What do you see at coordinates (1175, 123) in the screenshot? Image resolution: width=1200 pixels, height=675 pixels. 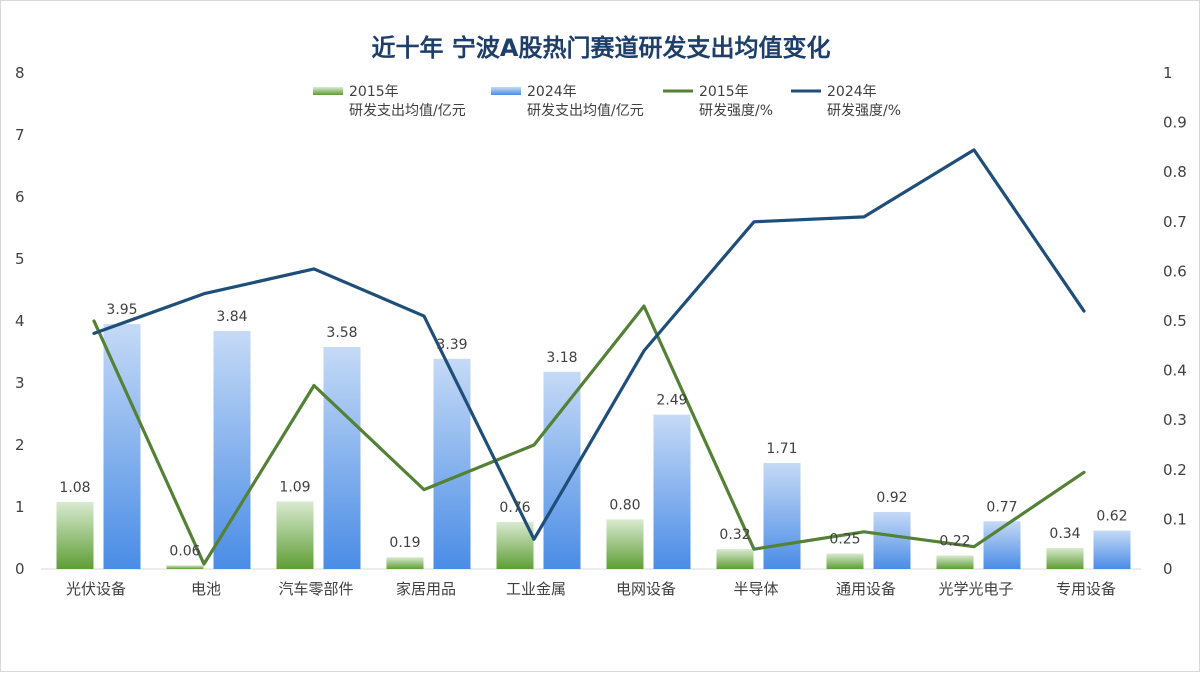 I see `right-axis-tick: 0.9` at bounding box center [1175, 123].